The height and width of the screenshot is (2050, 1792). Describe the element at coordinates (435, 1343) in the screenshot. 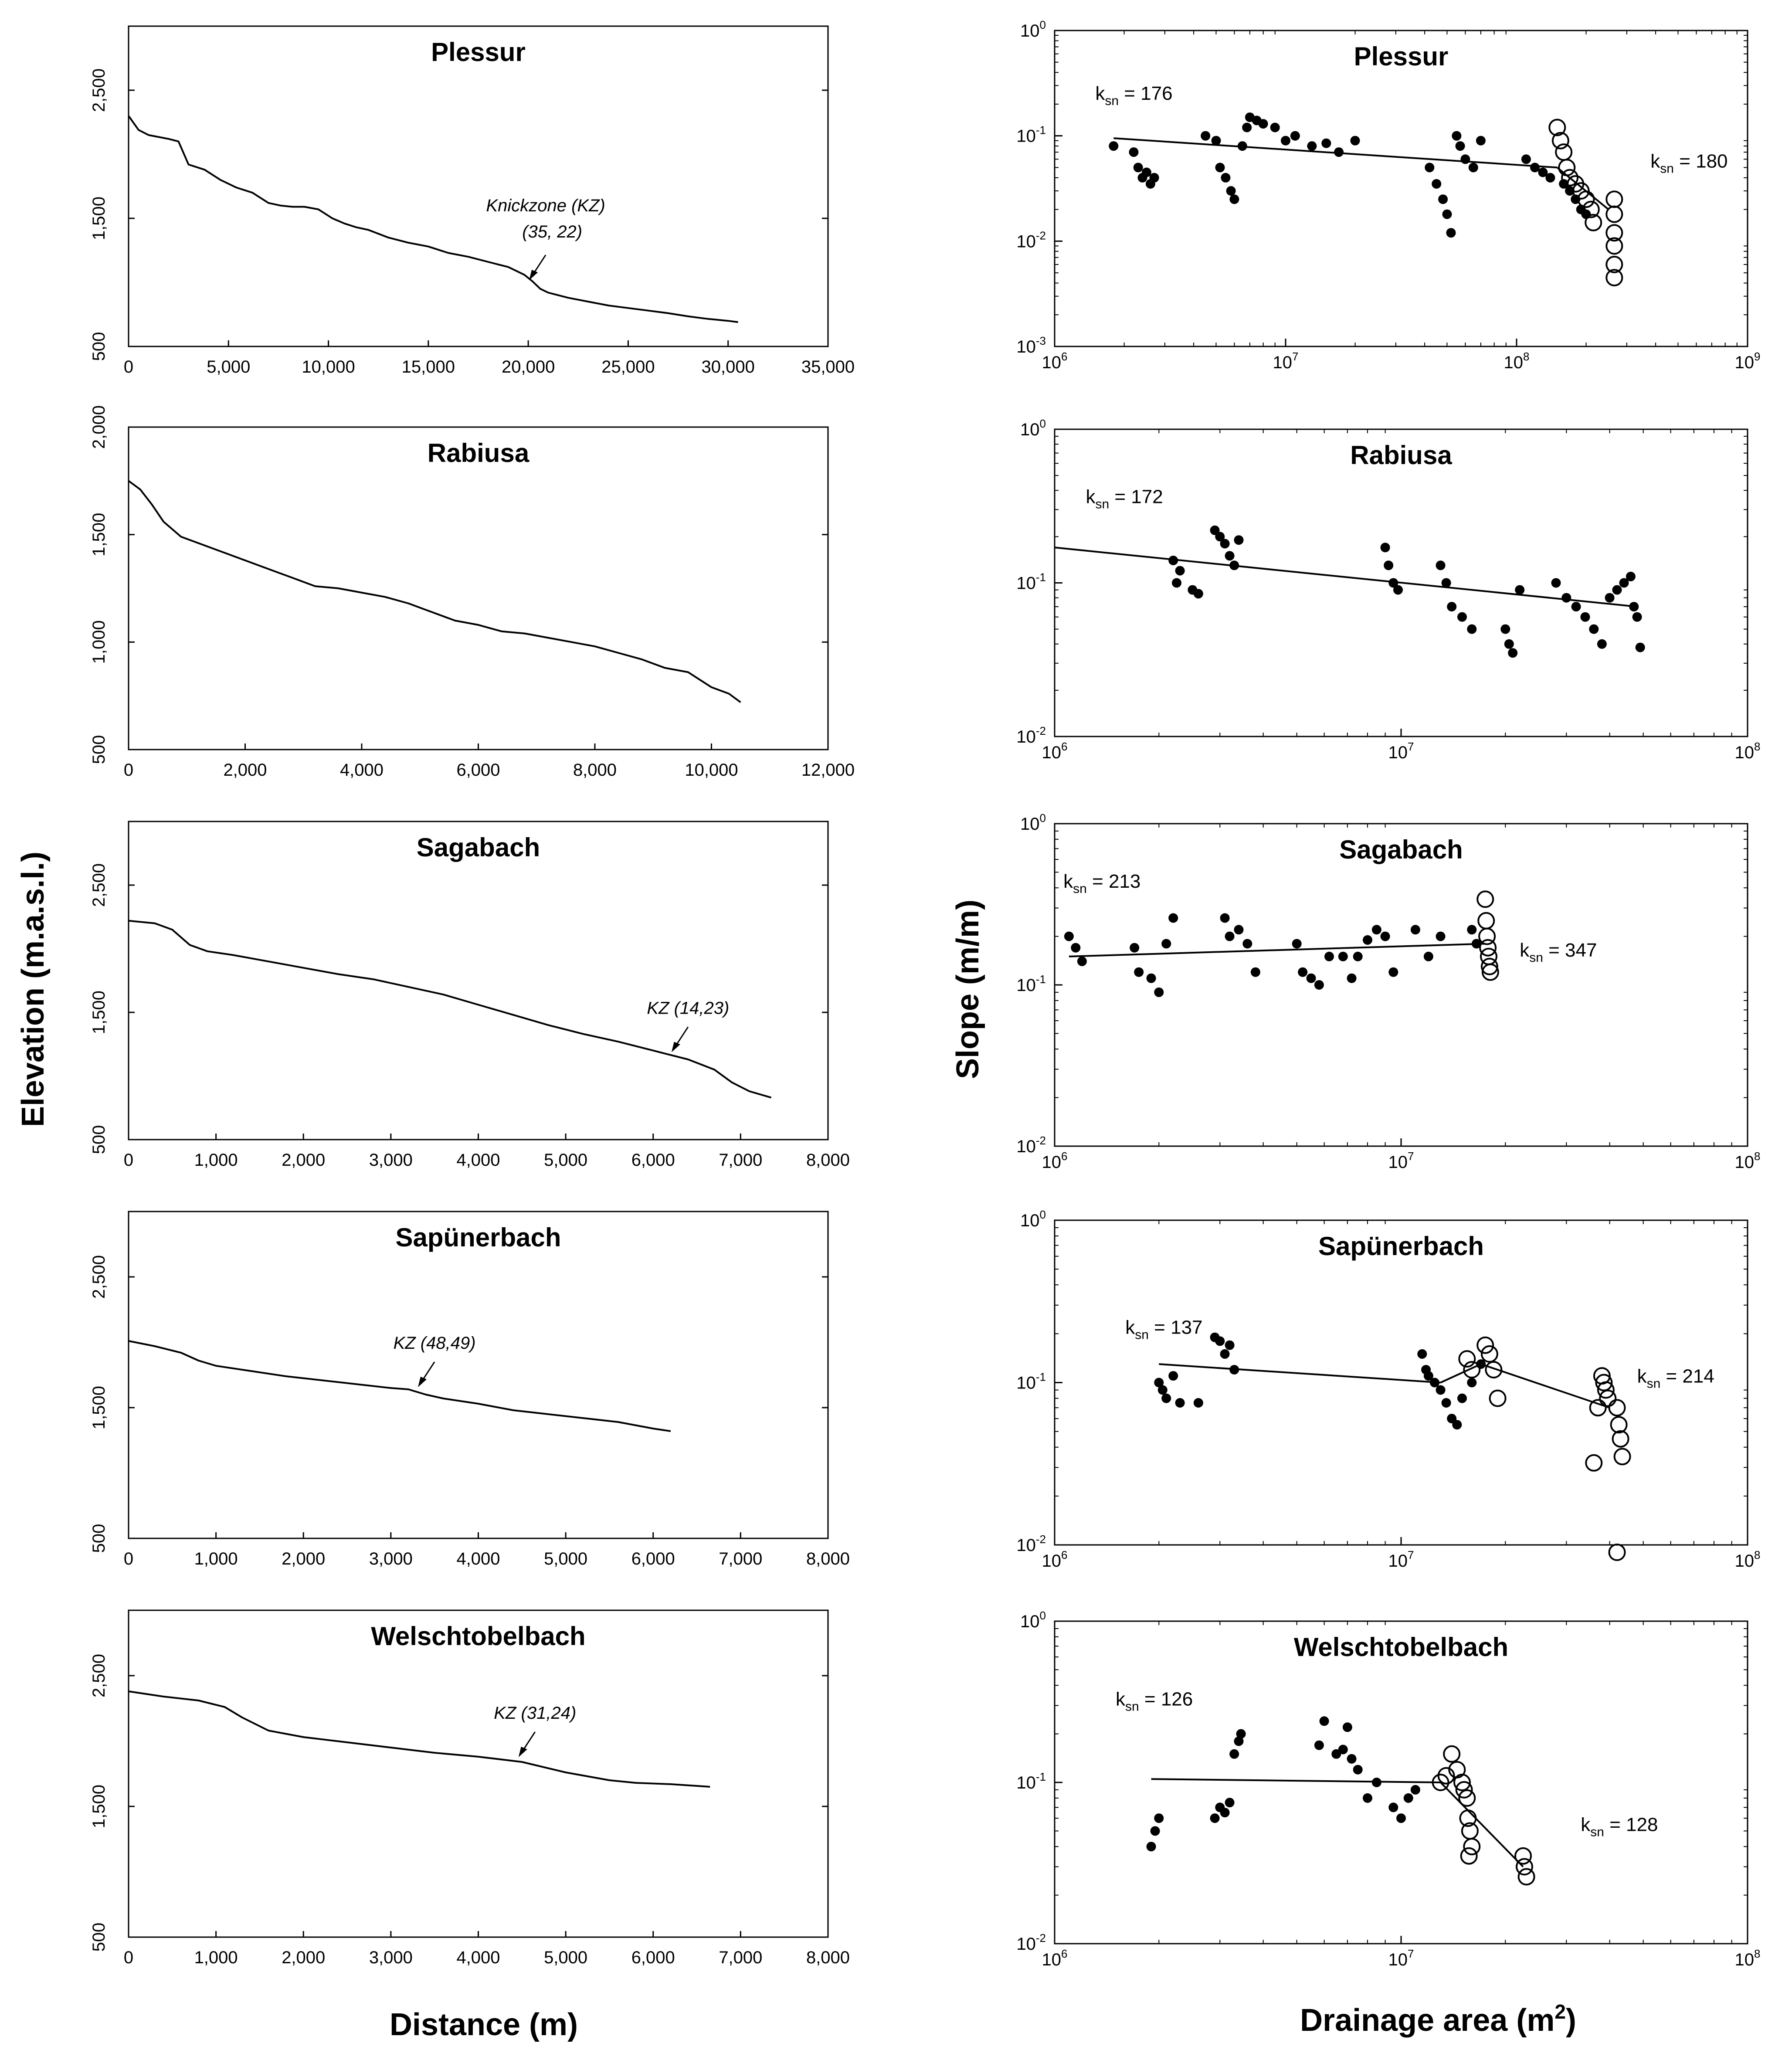

I see `knickzone-annotation: KZ (48,49)` at that location.